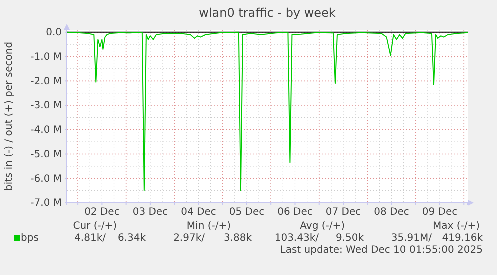 The width and height of the screenshot is (497, 275). Describe the element at coordinates (46, 82) in the screenshot. I see `y-tick-label: -2.0 M` at that location.